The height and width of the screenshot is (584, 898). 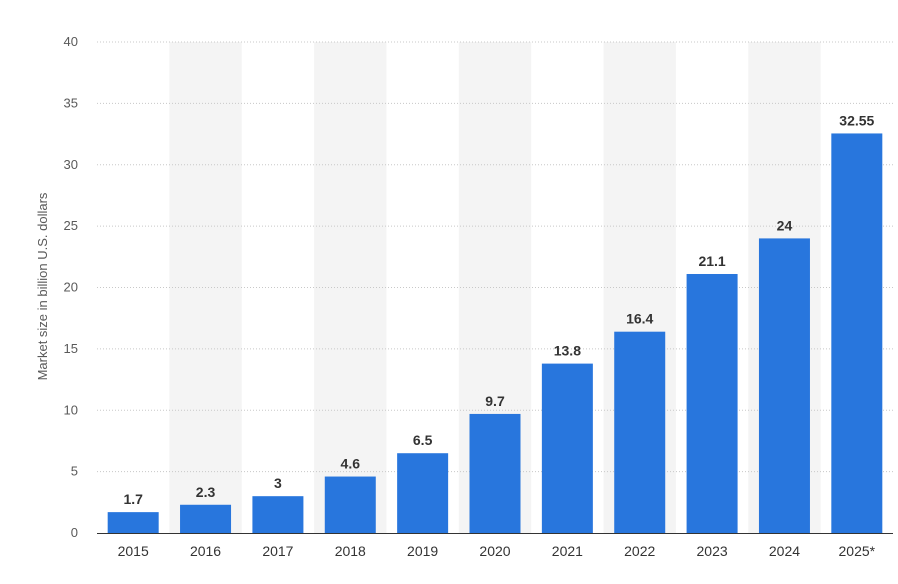 What do you see at coordinates (278, 483) in the screenshot?
I see `data-label: 3` at bounding box center [278, 483].